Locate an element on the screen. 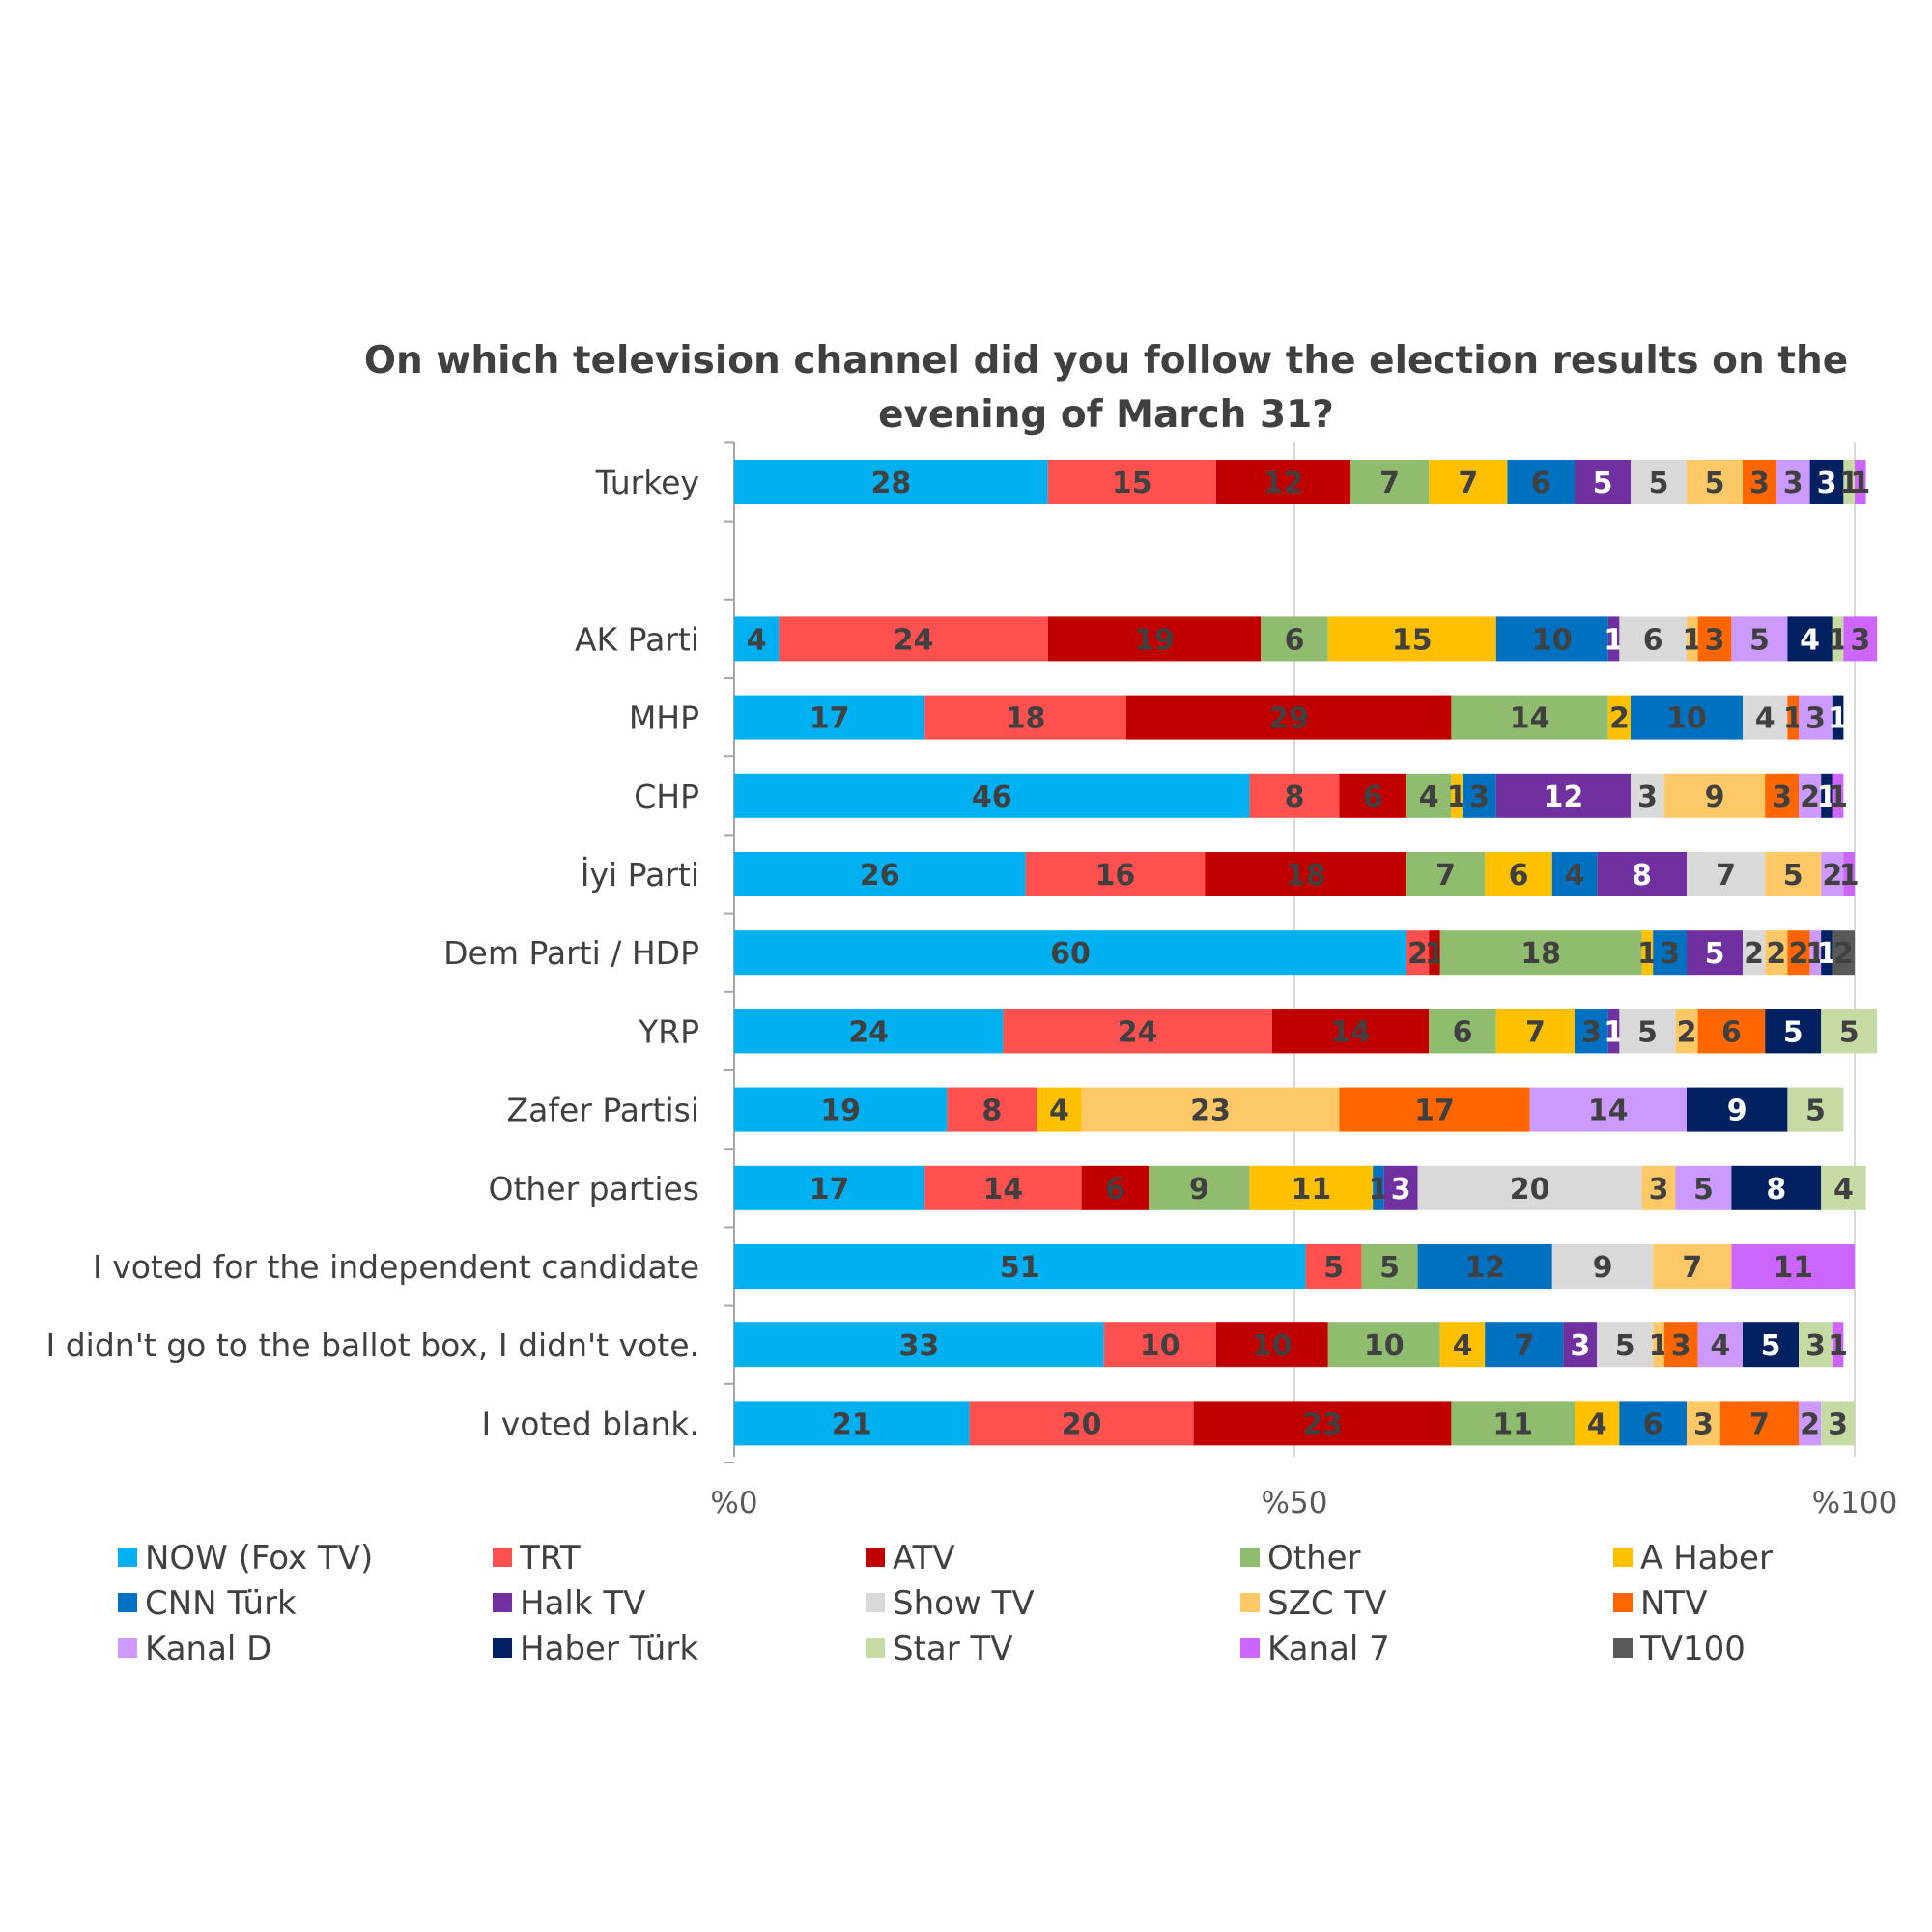  category-label: Dem Parti / HDP is located at coordinates (571, 953).